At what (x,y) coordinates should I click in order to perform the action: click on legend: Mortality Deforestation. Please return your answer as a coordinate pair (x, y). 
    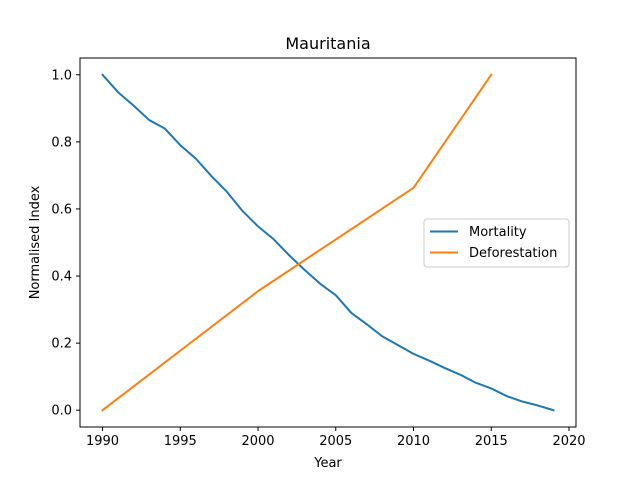
    Looking at the image, I should click on (496, 243).